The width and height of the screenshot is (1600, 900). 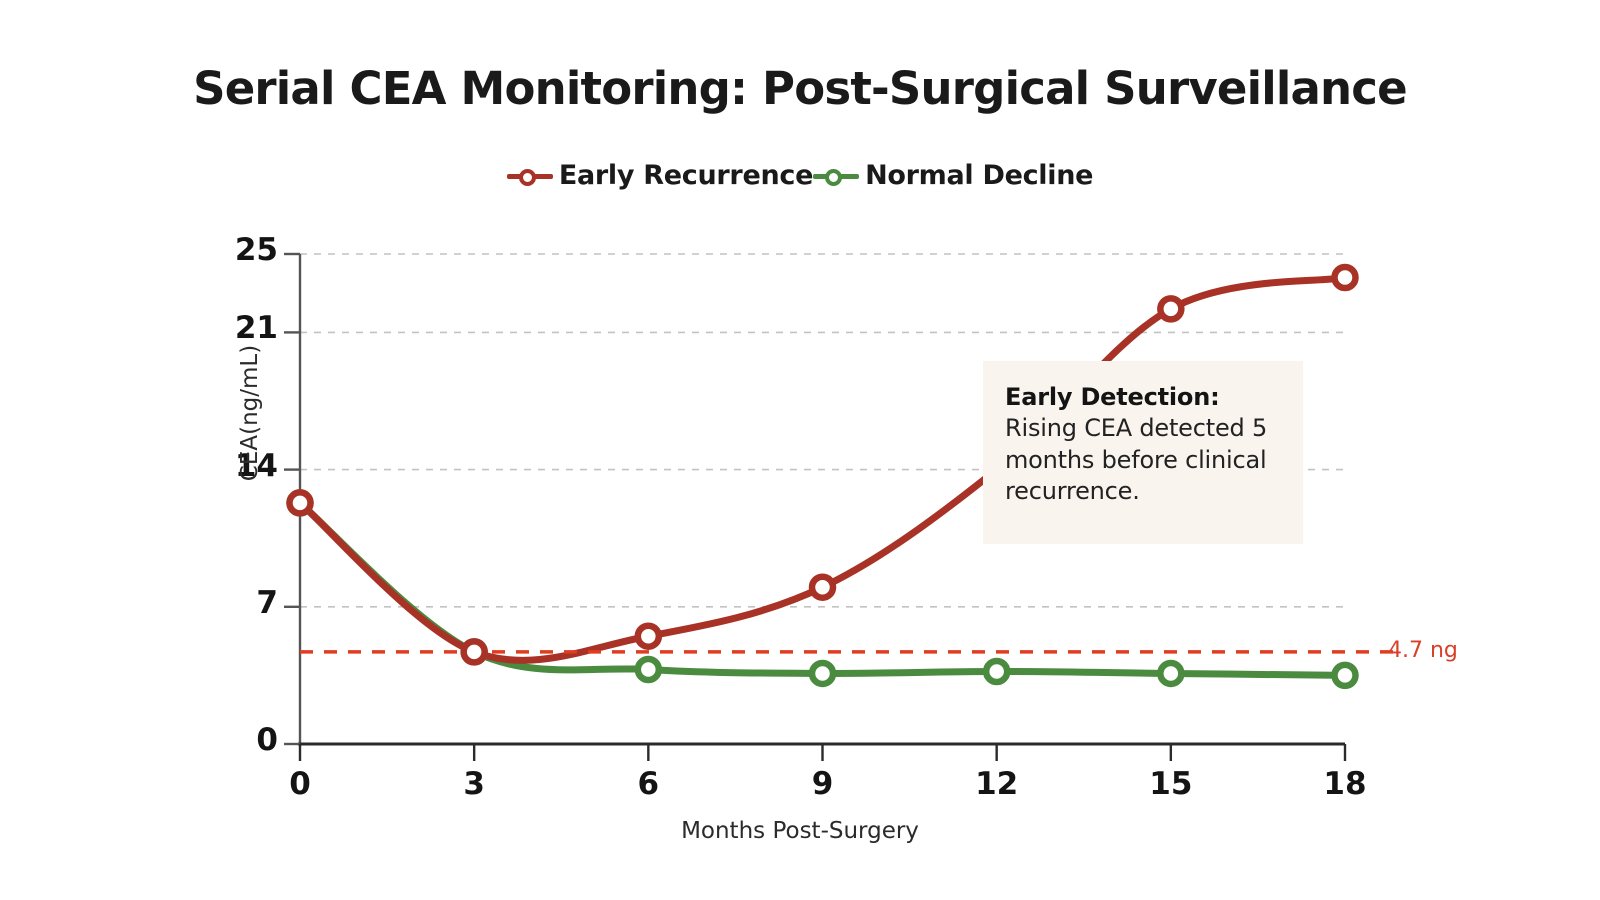 I want to click on x-tick-label: 12, so click(x=997, y=784).